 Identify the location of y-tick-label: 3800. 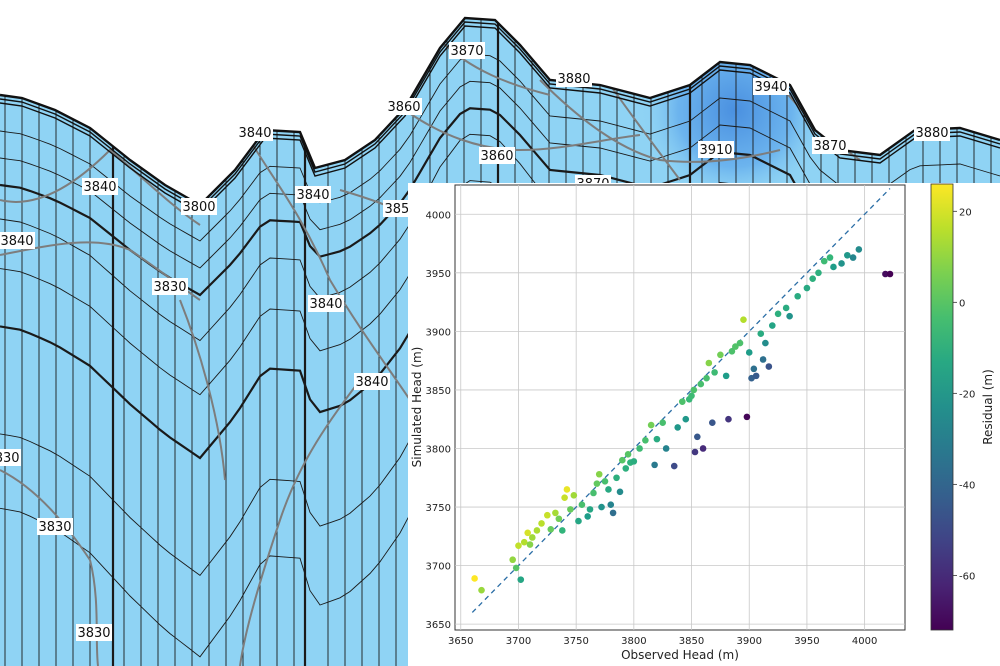
(438, 449).